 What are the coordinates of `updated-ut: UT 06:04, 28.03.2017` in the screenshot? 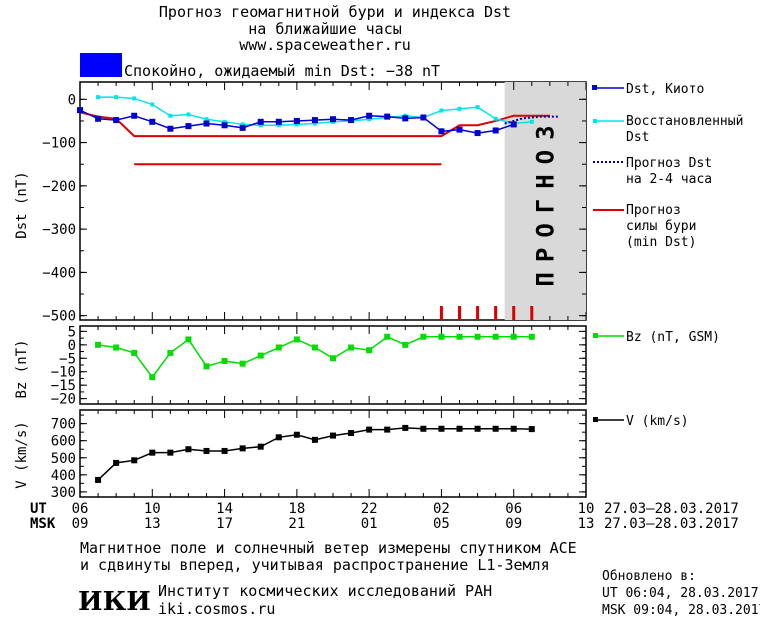 It's located at (680, 593).